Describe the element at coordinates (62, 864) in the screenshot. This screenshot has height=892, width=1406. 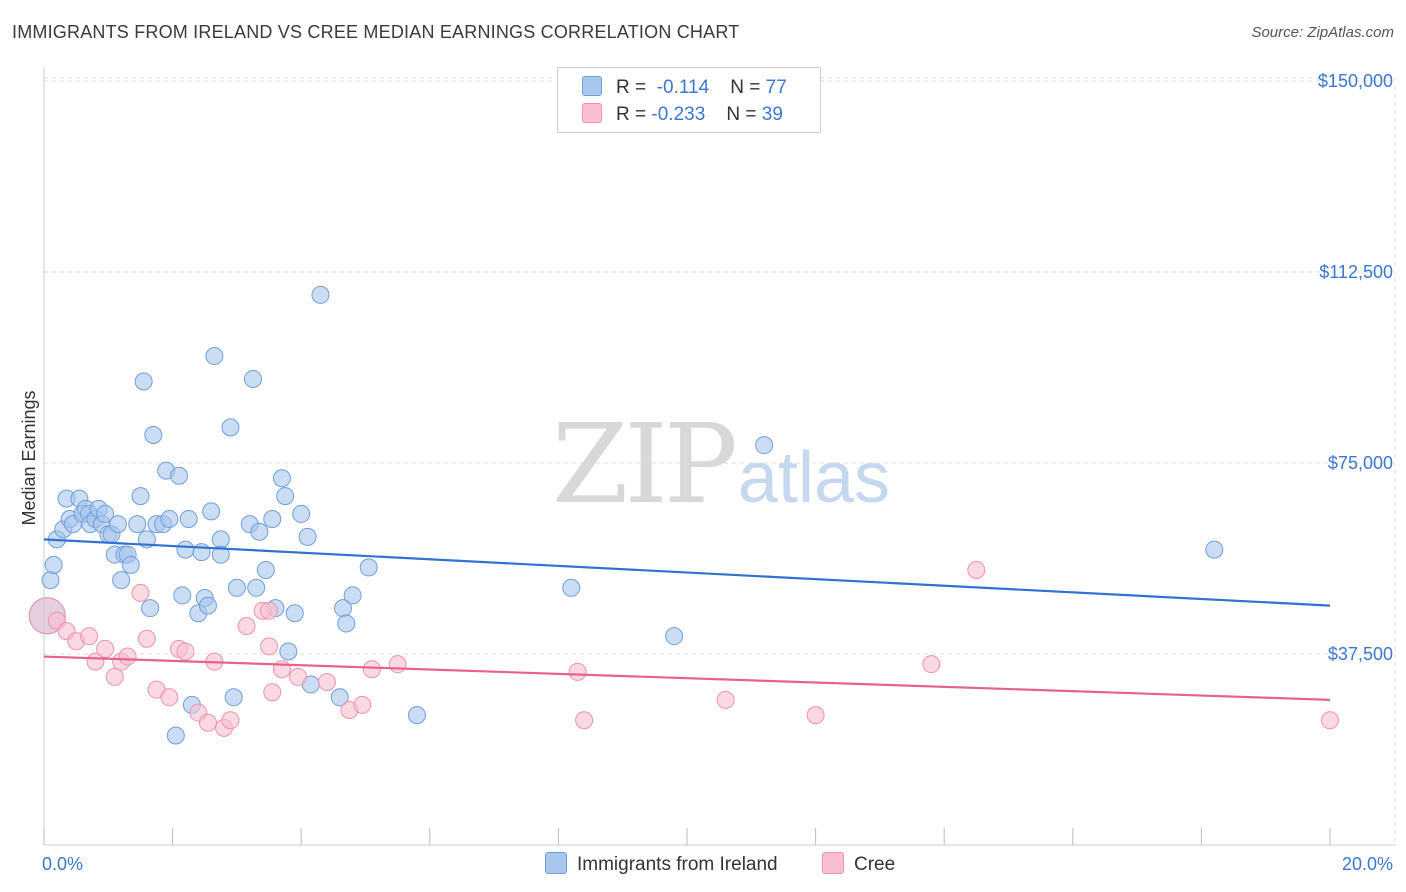
I see `x-tick-label-left: 0.0%` at that location.